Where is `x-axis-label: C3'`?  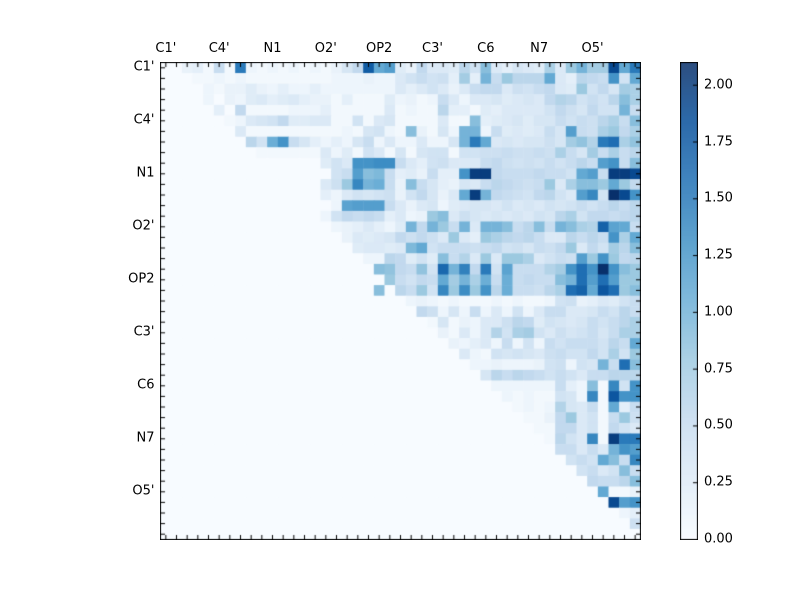
x-axis-label: C3' is located at coordinates (432, 48).